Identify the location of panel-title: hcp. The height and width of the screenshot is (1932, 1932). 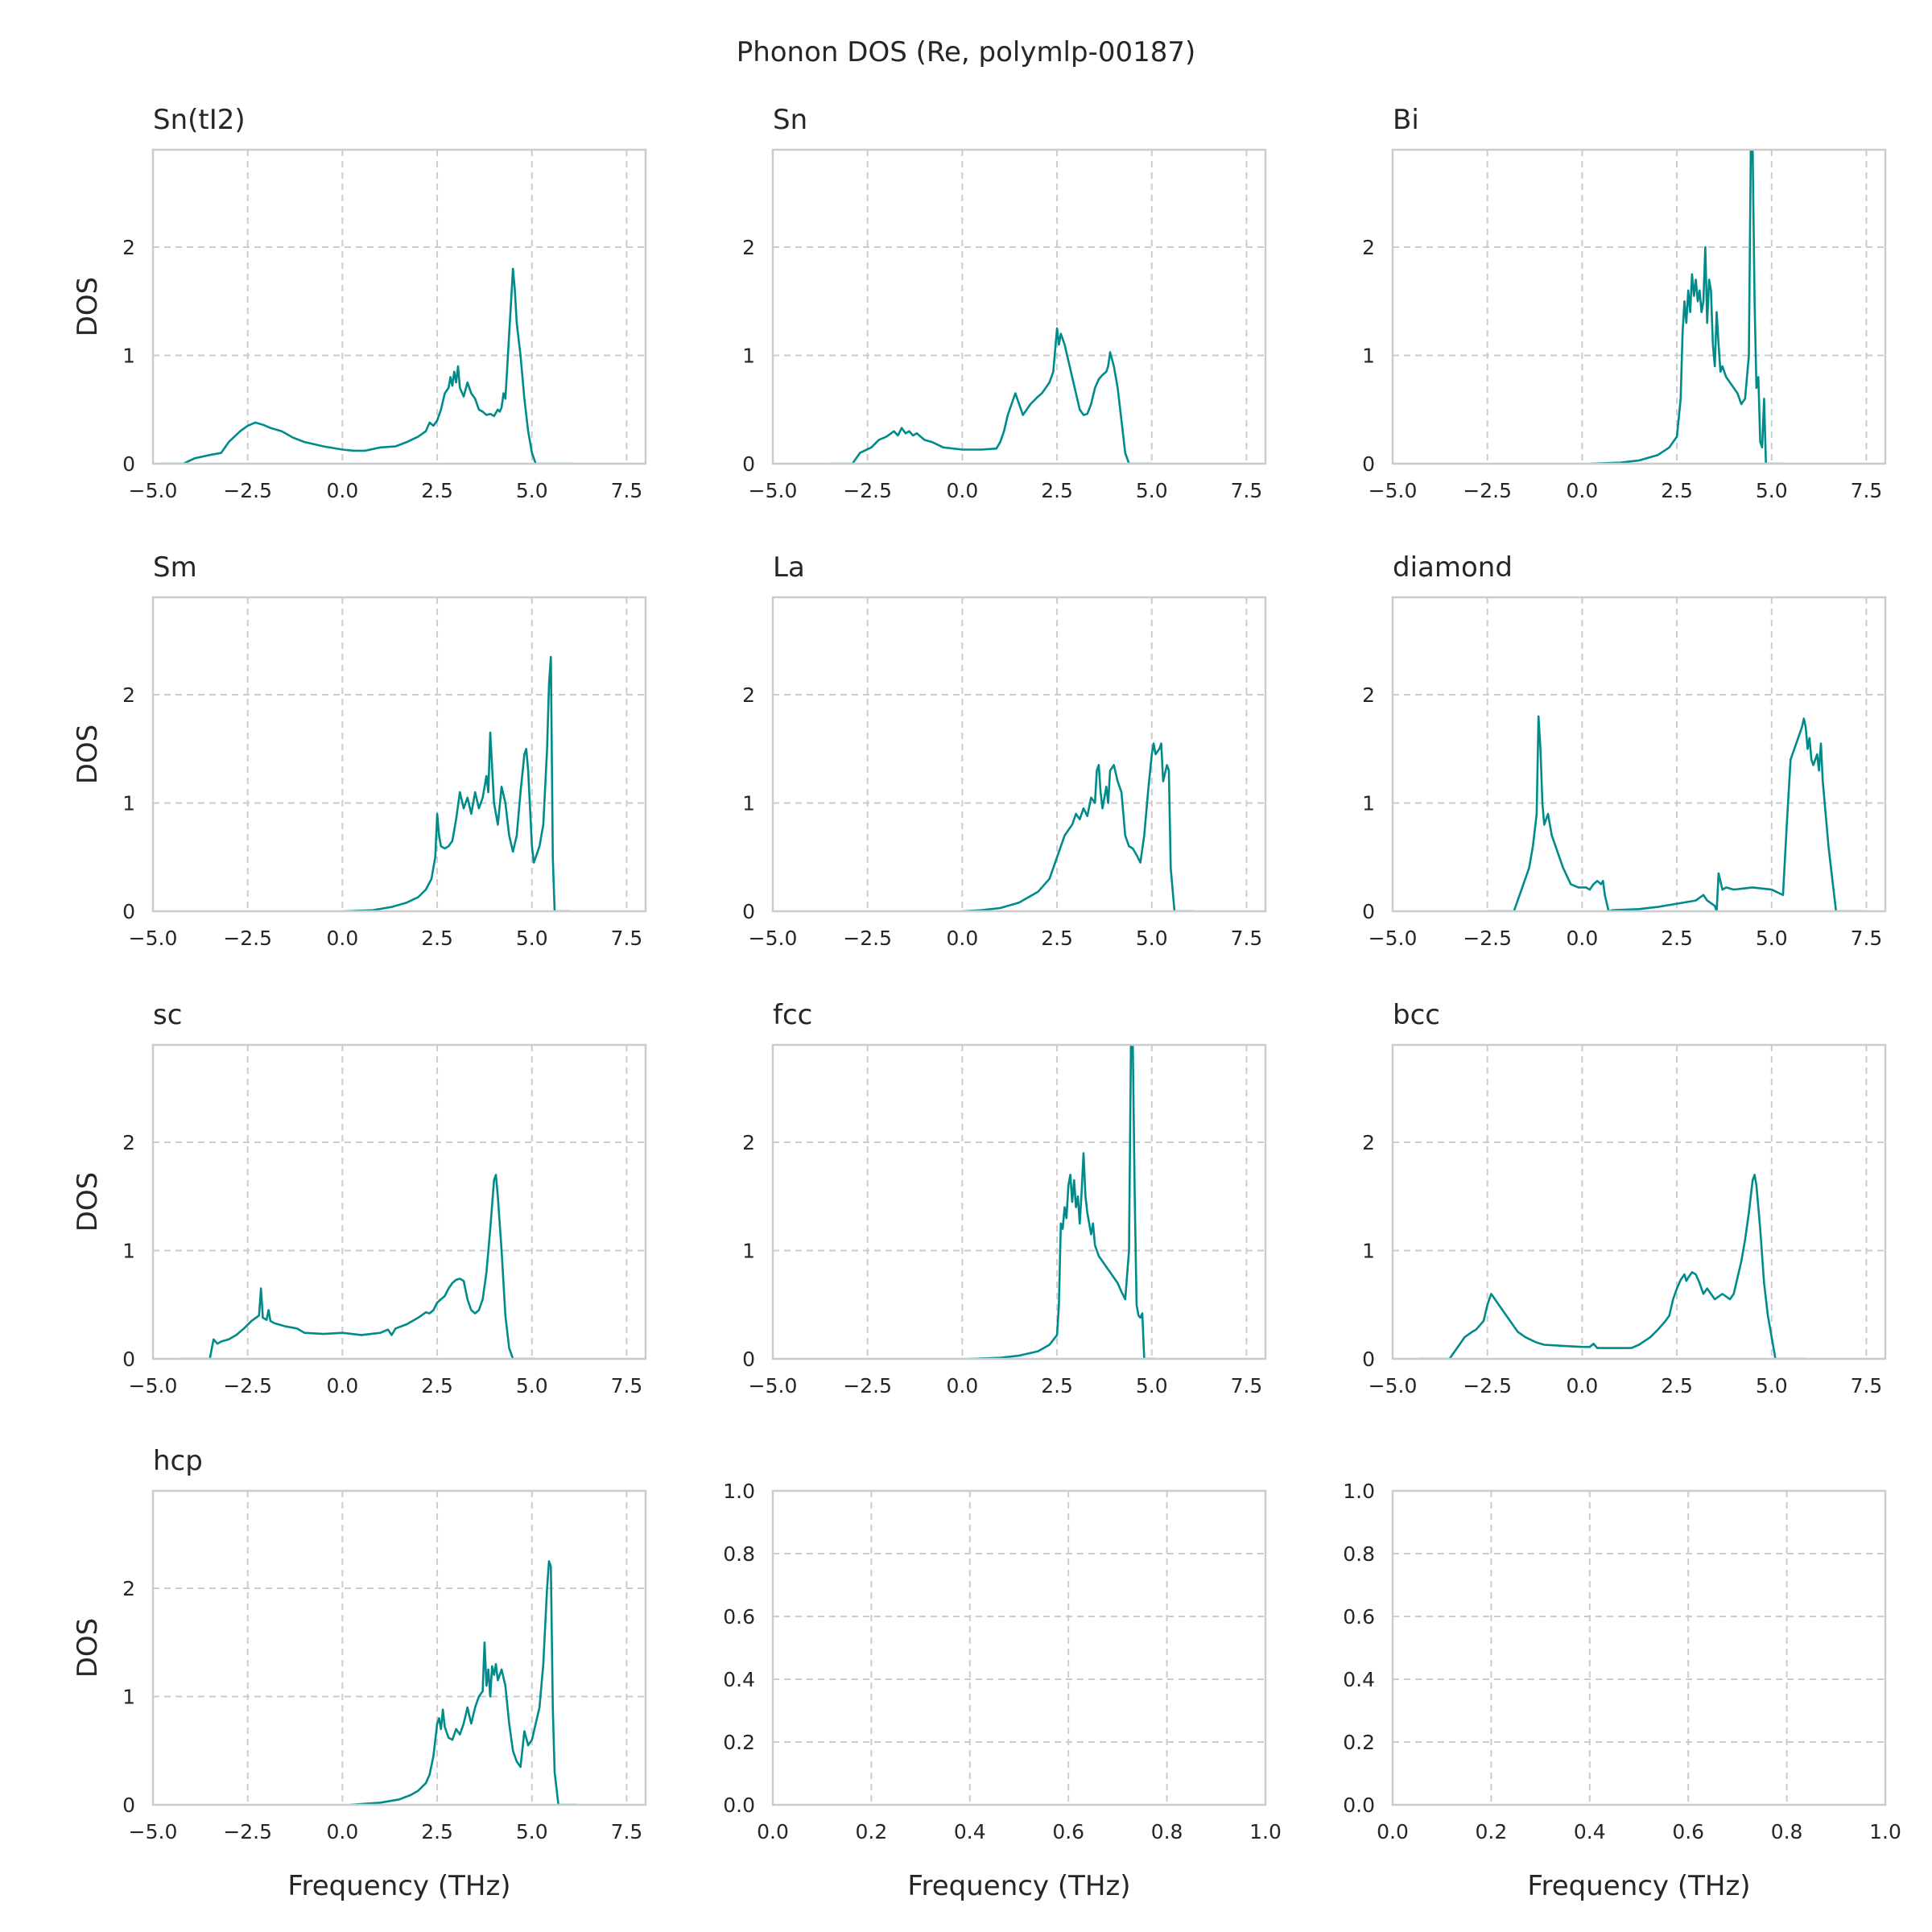
(178, 1461).